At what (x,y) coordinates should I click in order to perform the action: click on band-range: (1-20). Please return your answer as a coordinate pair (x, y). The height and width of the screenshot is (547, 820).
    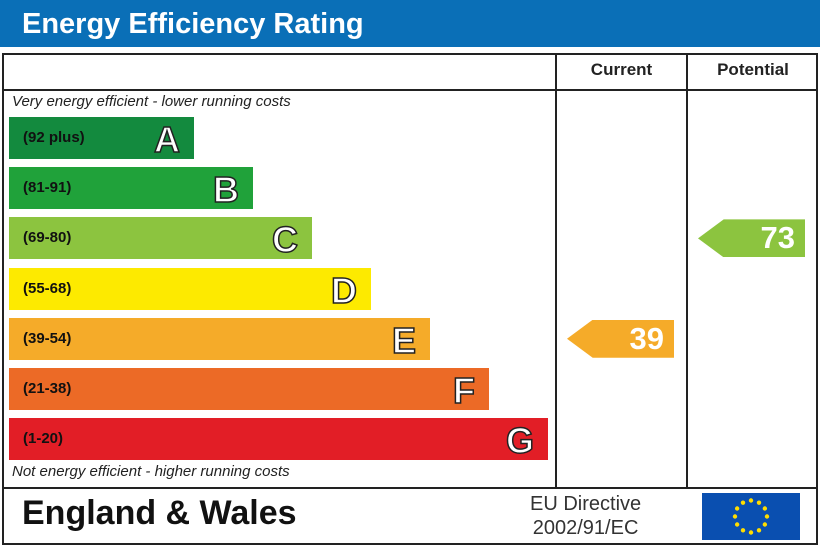
    Looking at the image, I should click on (43, 439).